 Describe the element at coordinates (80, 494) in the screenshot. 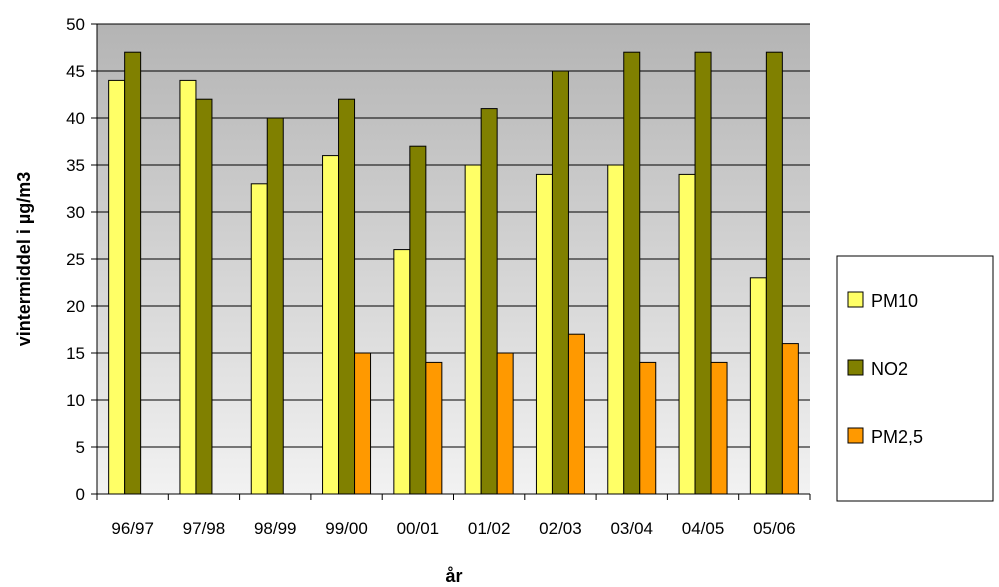

I see `y-tick-label: 0` at that location.